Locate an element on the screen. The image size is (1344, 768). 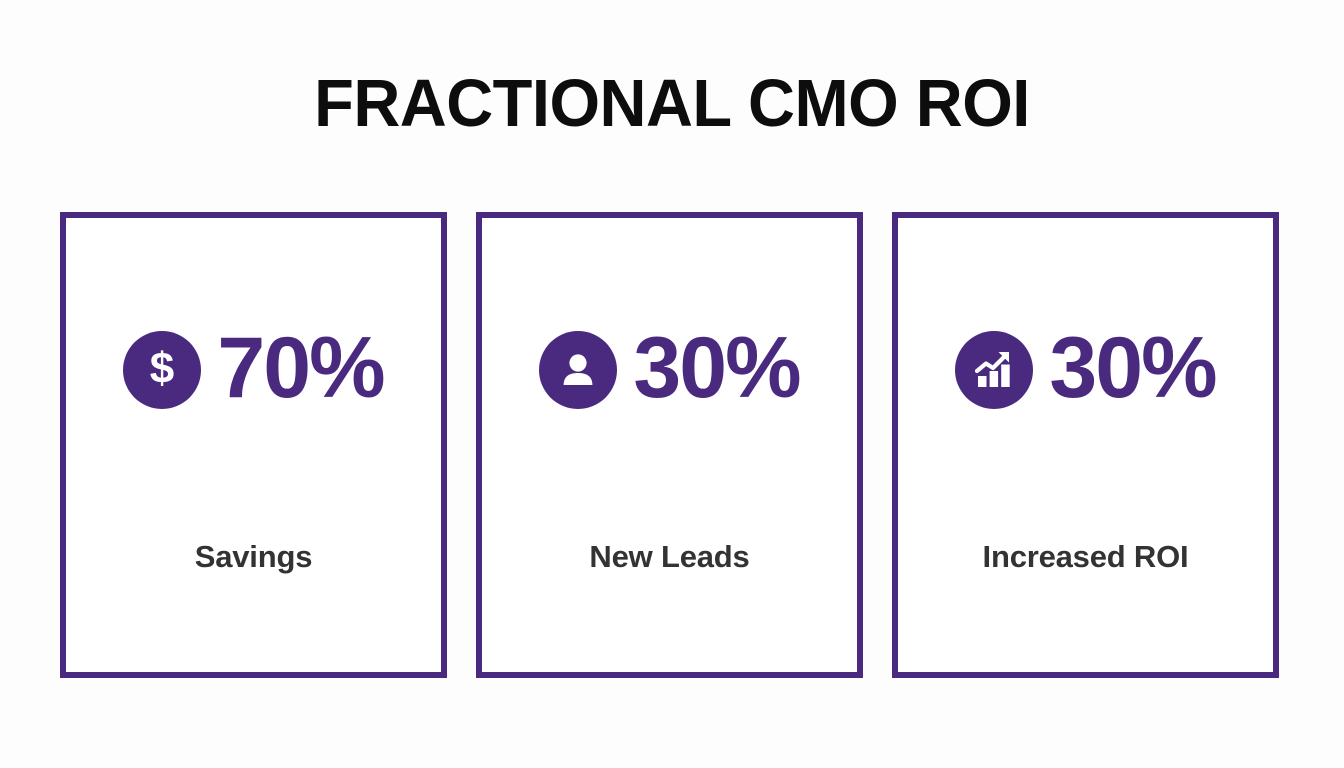
page-title: FRACTIONAL CMO ROI is located at coordinates (672, 103).